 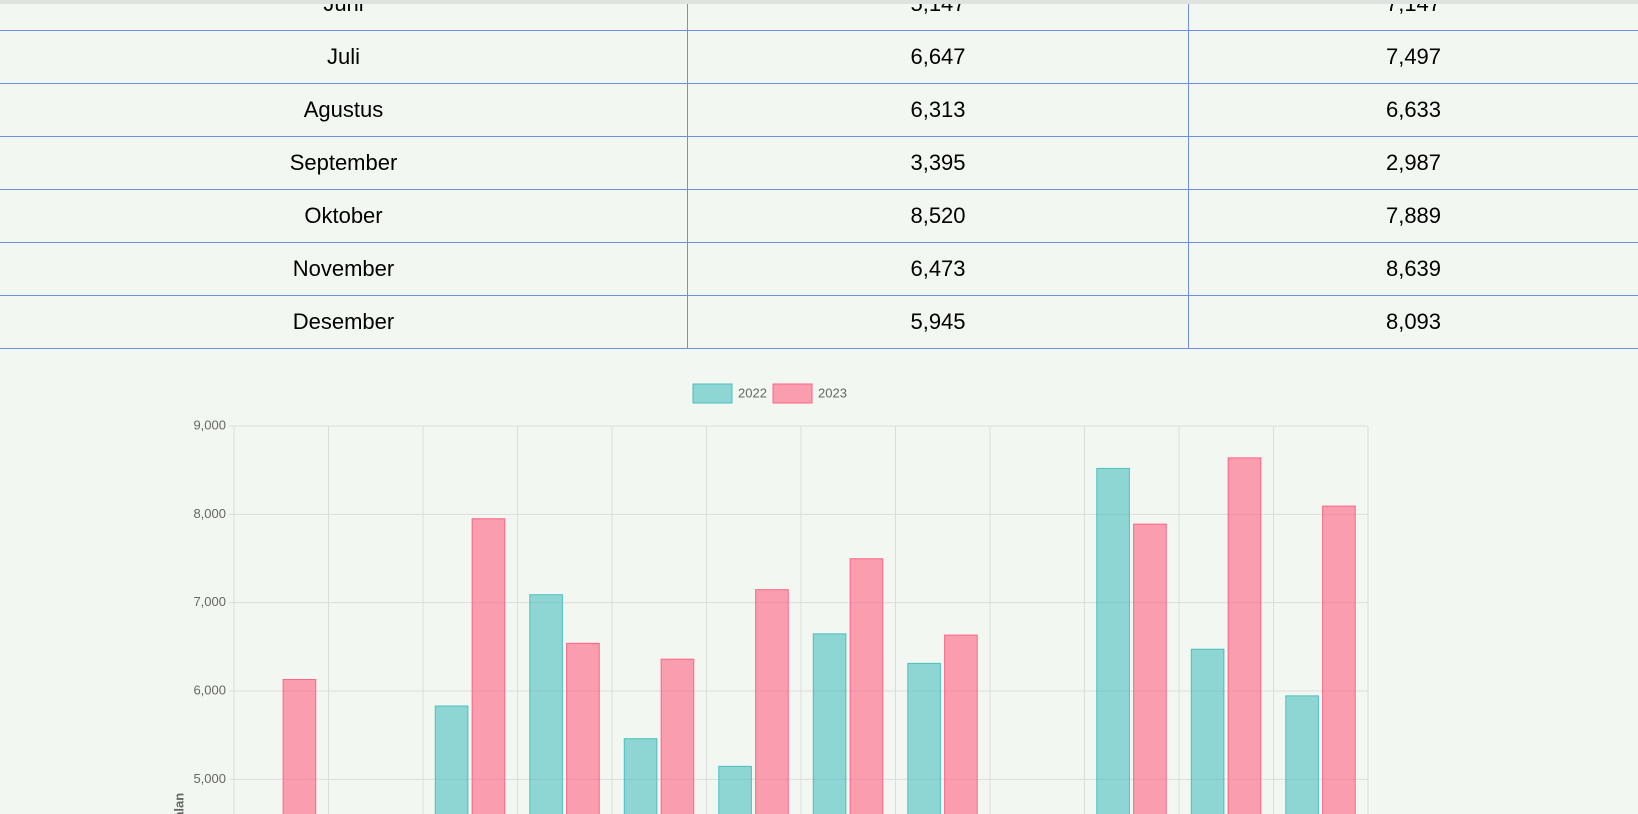 I want to click on legend-label: 2022, so click(x=752, y=392).